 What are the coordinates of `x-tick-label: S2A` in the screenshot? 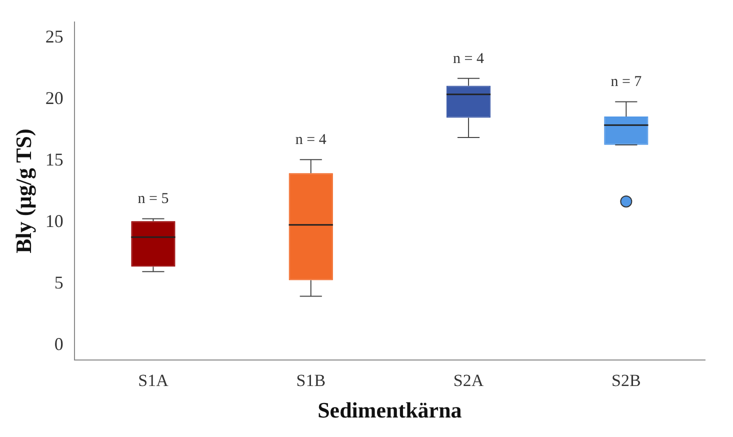 It's located at (468, 380).